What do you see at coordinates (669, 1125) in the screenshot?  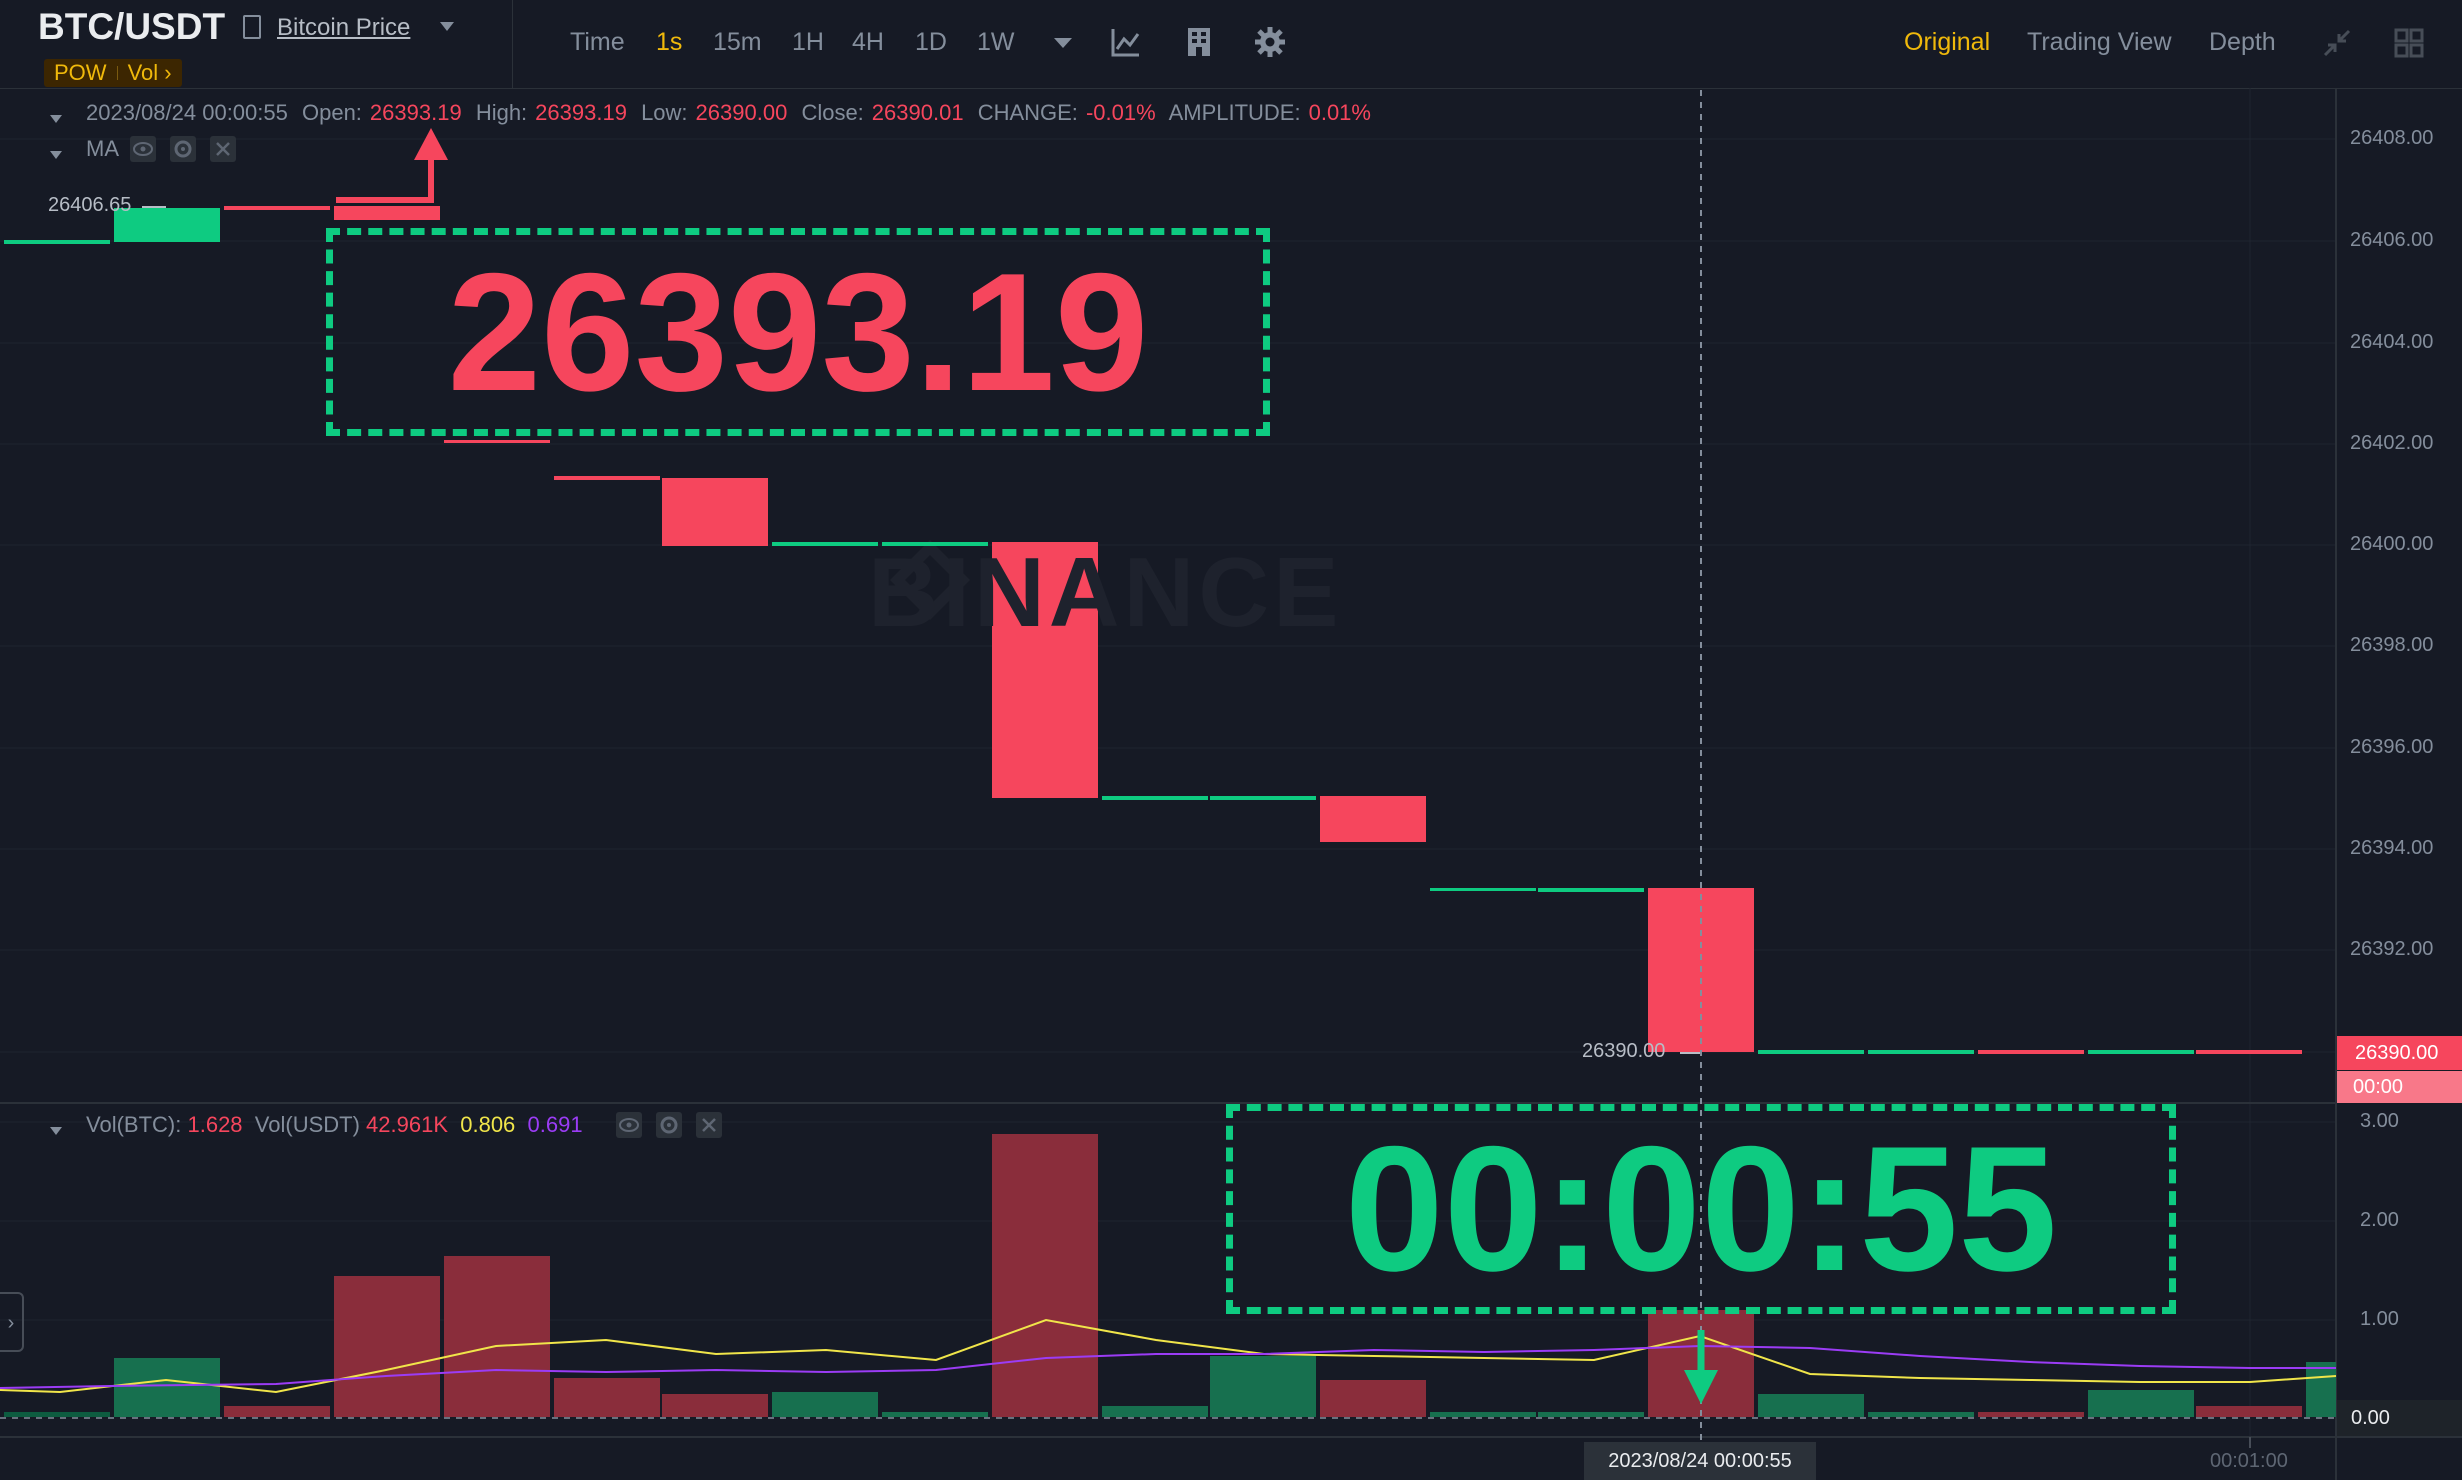 I see `volume-settings-icon` at bounding box center [669, 1125].